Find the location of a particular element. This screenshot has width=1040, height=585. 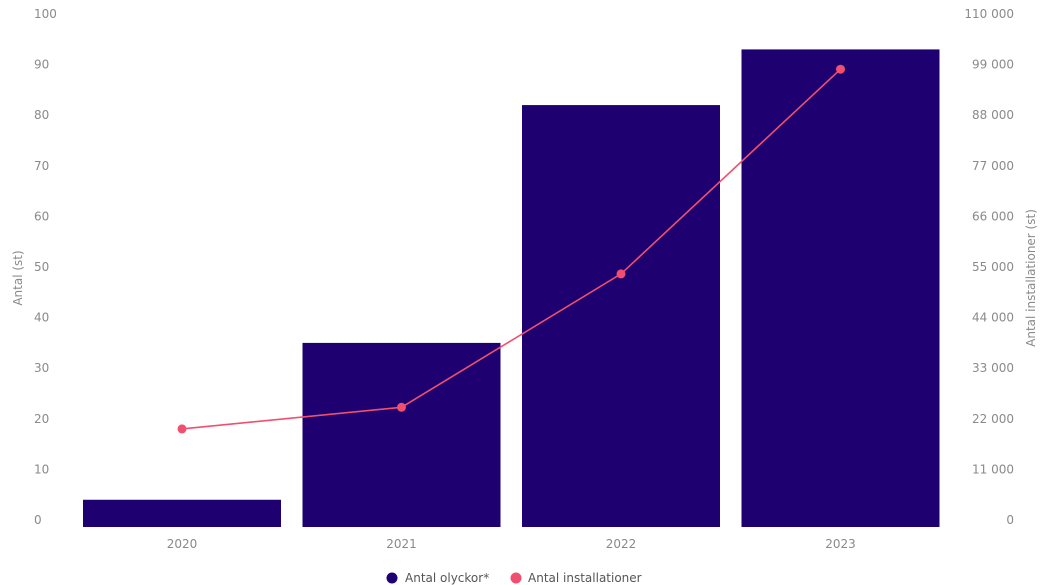

y2-tick-label: 33 000 is located at coordinates (993, 368).